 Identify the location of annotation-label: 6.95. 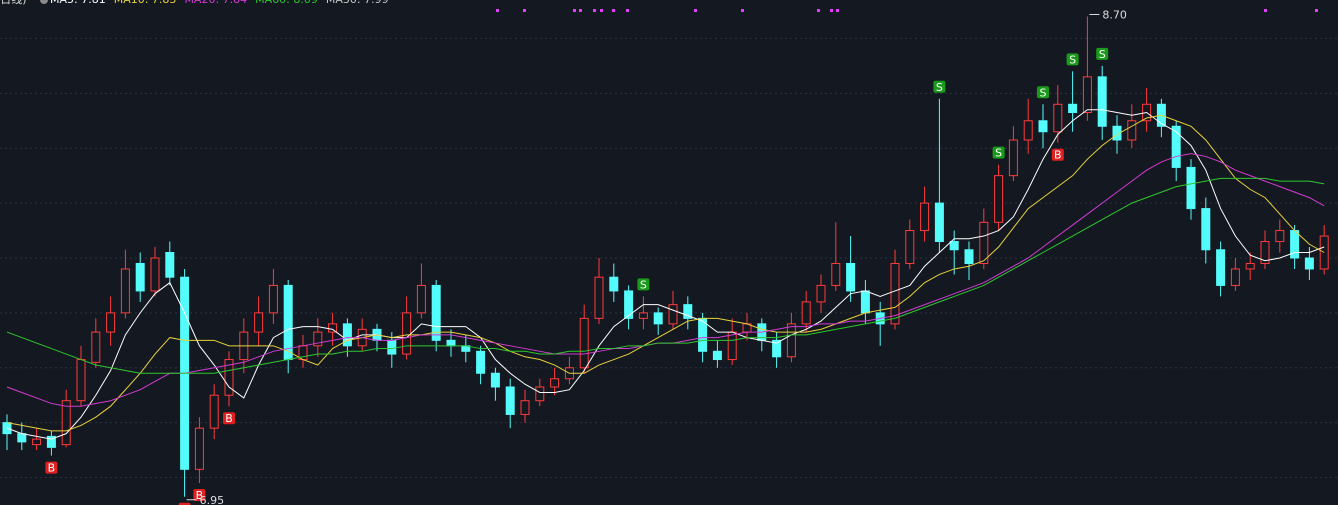
(212, 499).